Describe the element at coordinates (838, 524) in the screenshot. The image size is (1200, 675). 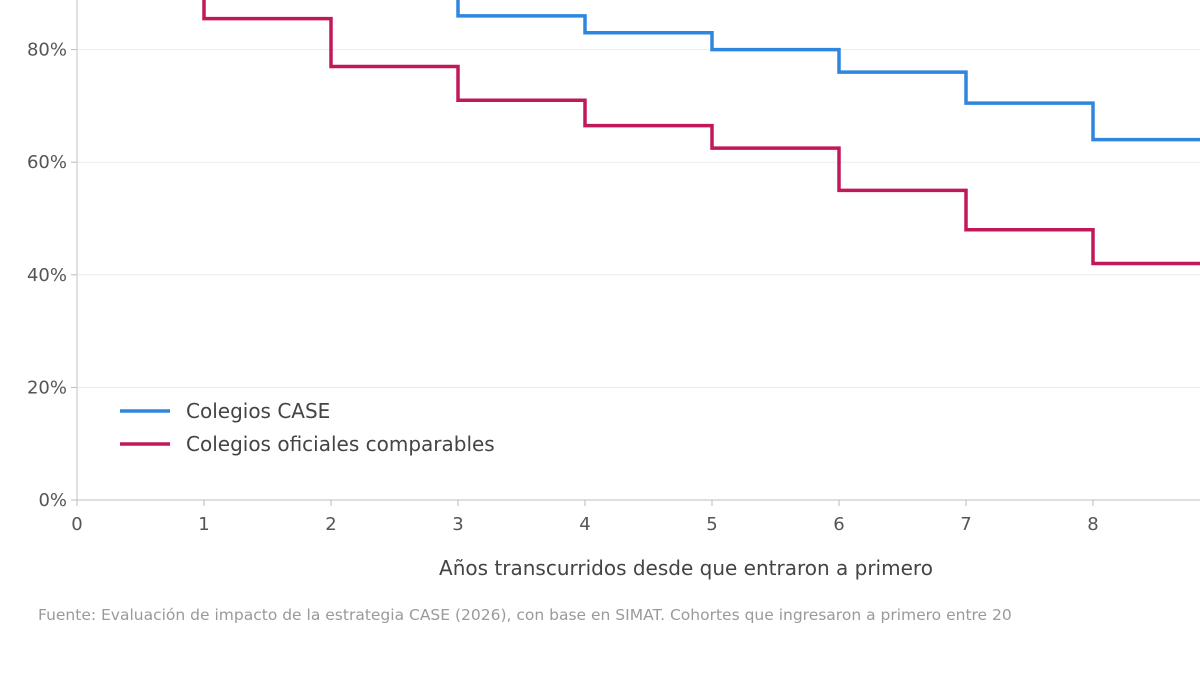
I see `xtick-label: 6` at that location.